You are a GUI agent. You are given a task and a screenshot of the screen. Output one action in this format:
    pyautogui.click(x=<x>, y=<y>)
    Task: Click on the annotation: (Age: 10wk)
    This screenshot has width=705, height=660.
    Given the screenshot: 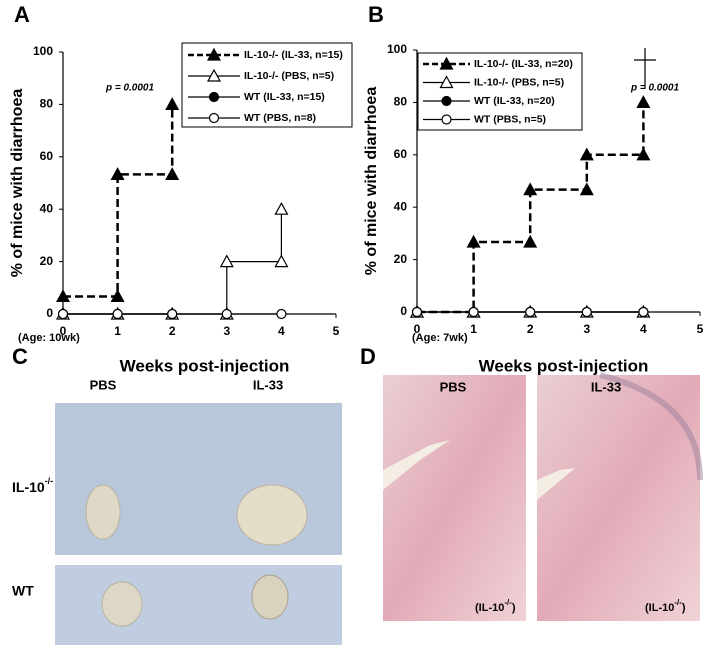 What is the action you would take?
    pyautogui.click(x=49, y=338)
    